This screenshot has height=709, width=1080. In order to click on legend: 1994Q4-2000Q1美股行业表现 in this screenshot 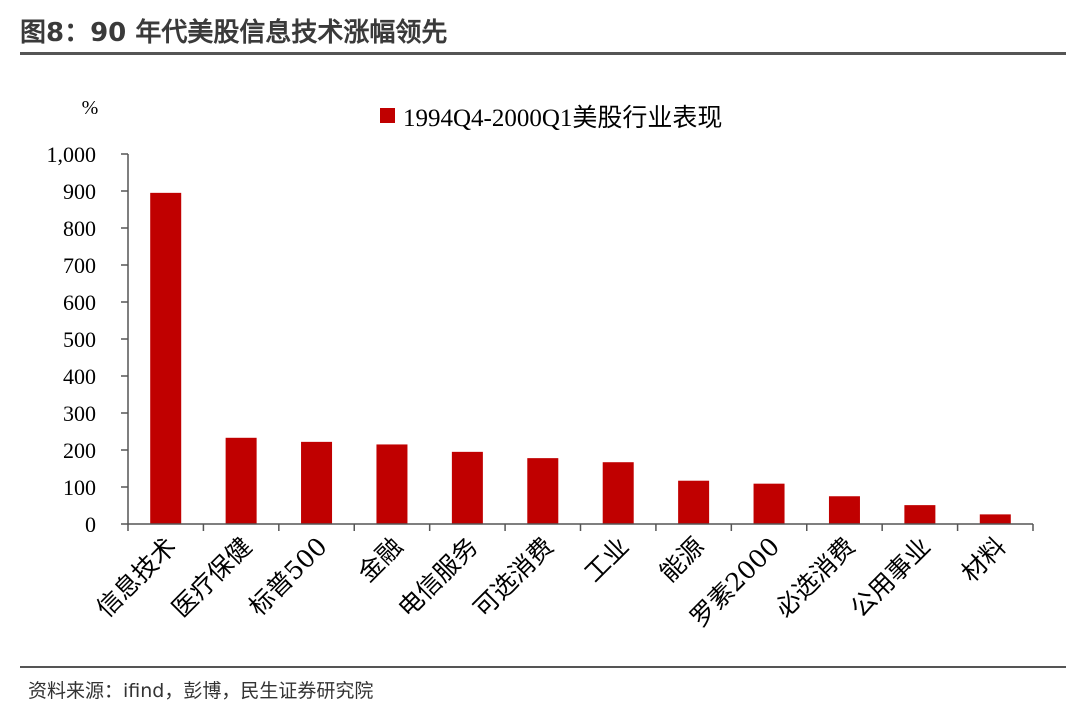, I will do `click(551, 118)`.